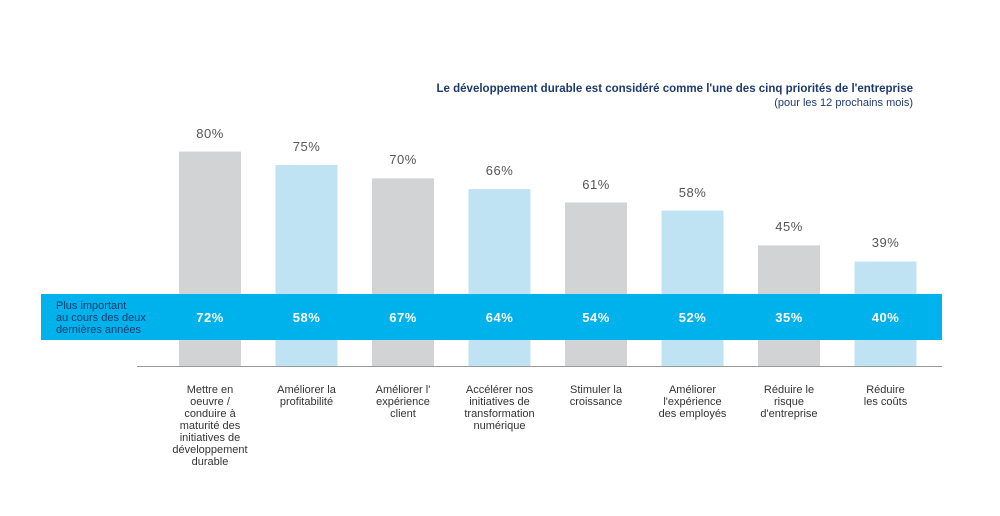 Image resolution: width=1000 pixels, height=516 pixels. What do you see at coordinates (692, 317) in the screenshot?
I see `band-value-label: 52%` at bounding box center [692, 317].